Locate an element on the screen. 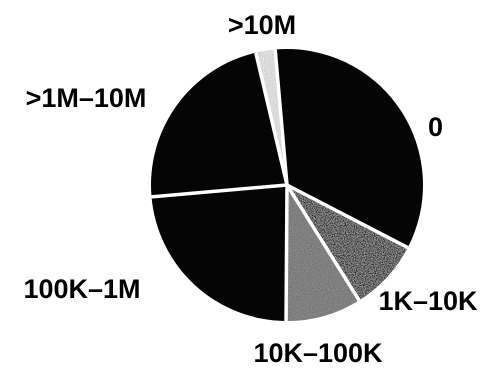  pie-slice-1m-10m is located at coordinates (219, 124).